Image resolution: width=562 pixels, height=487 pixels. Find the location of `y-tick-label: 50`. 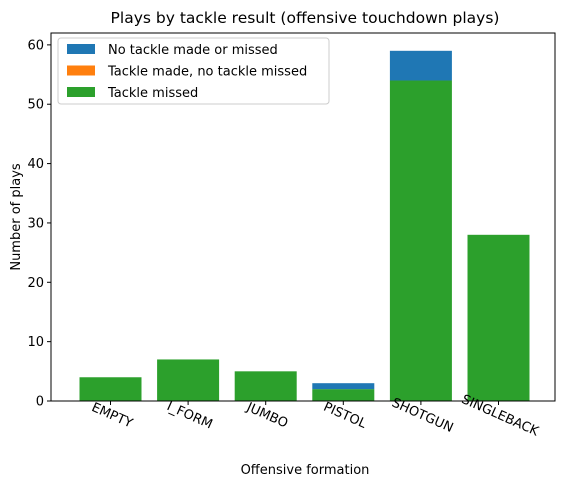

y-tick-label: 50 is located at coordinates (35, 105).